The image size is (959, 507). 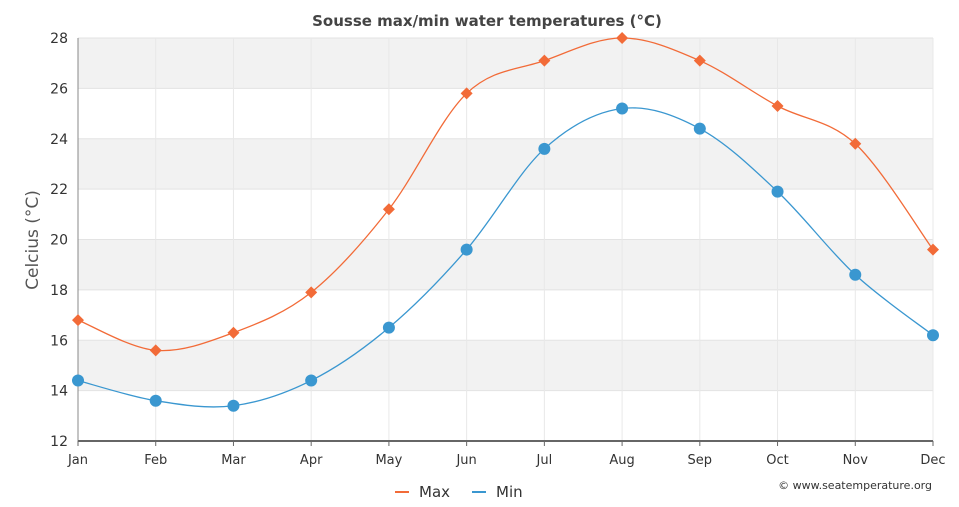 I want to click on x-tick-label: Jan, so click(x=77, y=460).